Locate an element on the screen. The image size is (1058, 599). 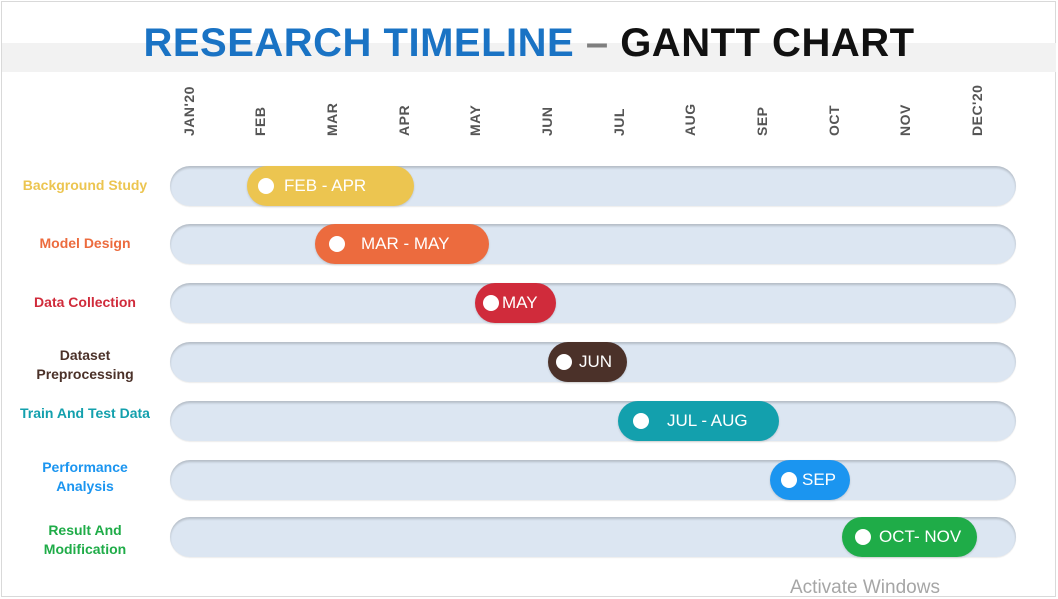
gantt-bar-result-and-modification: OCT- NOV is located at coordinates (909, 537).